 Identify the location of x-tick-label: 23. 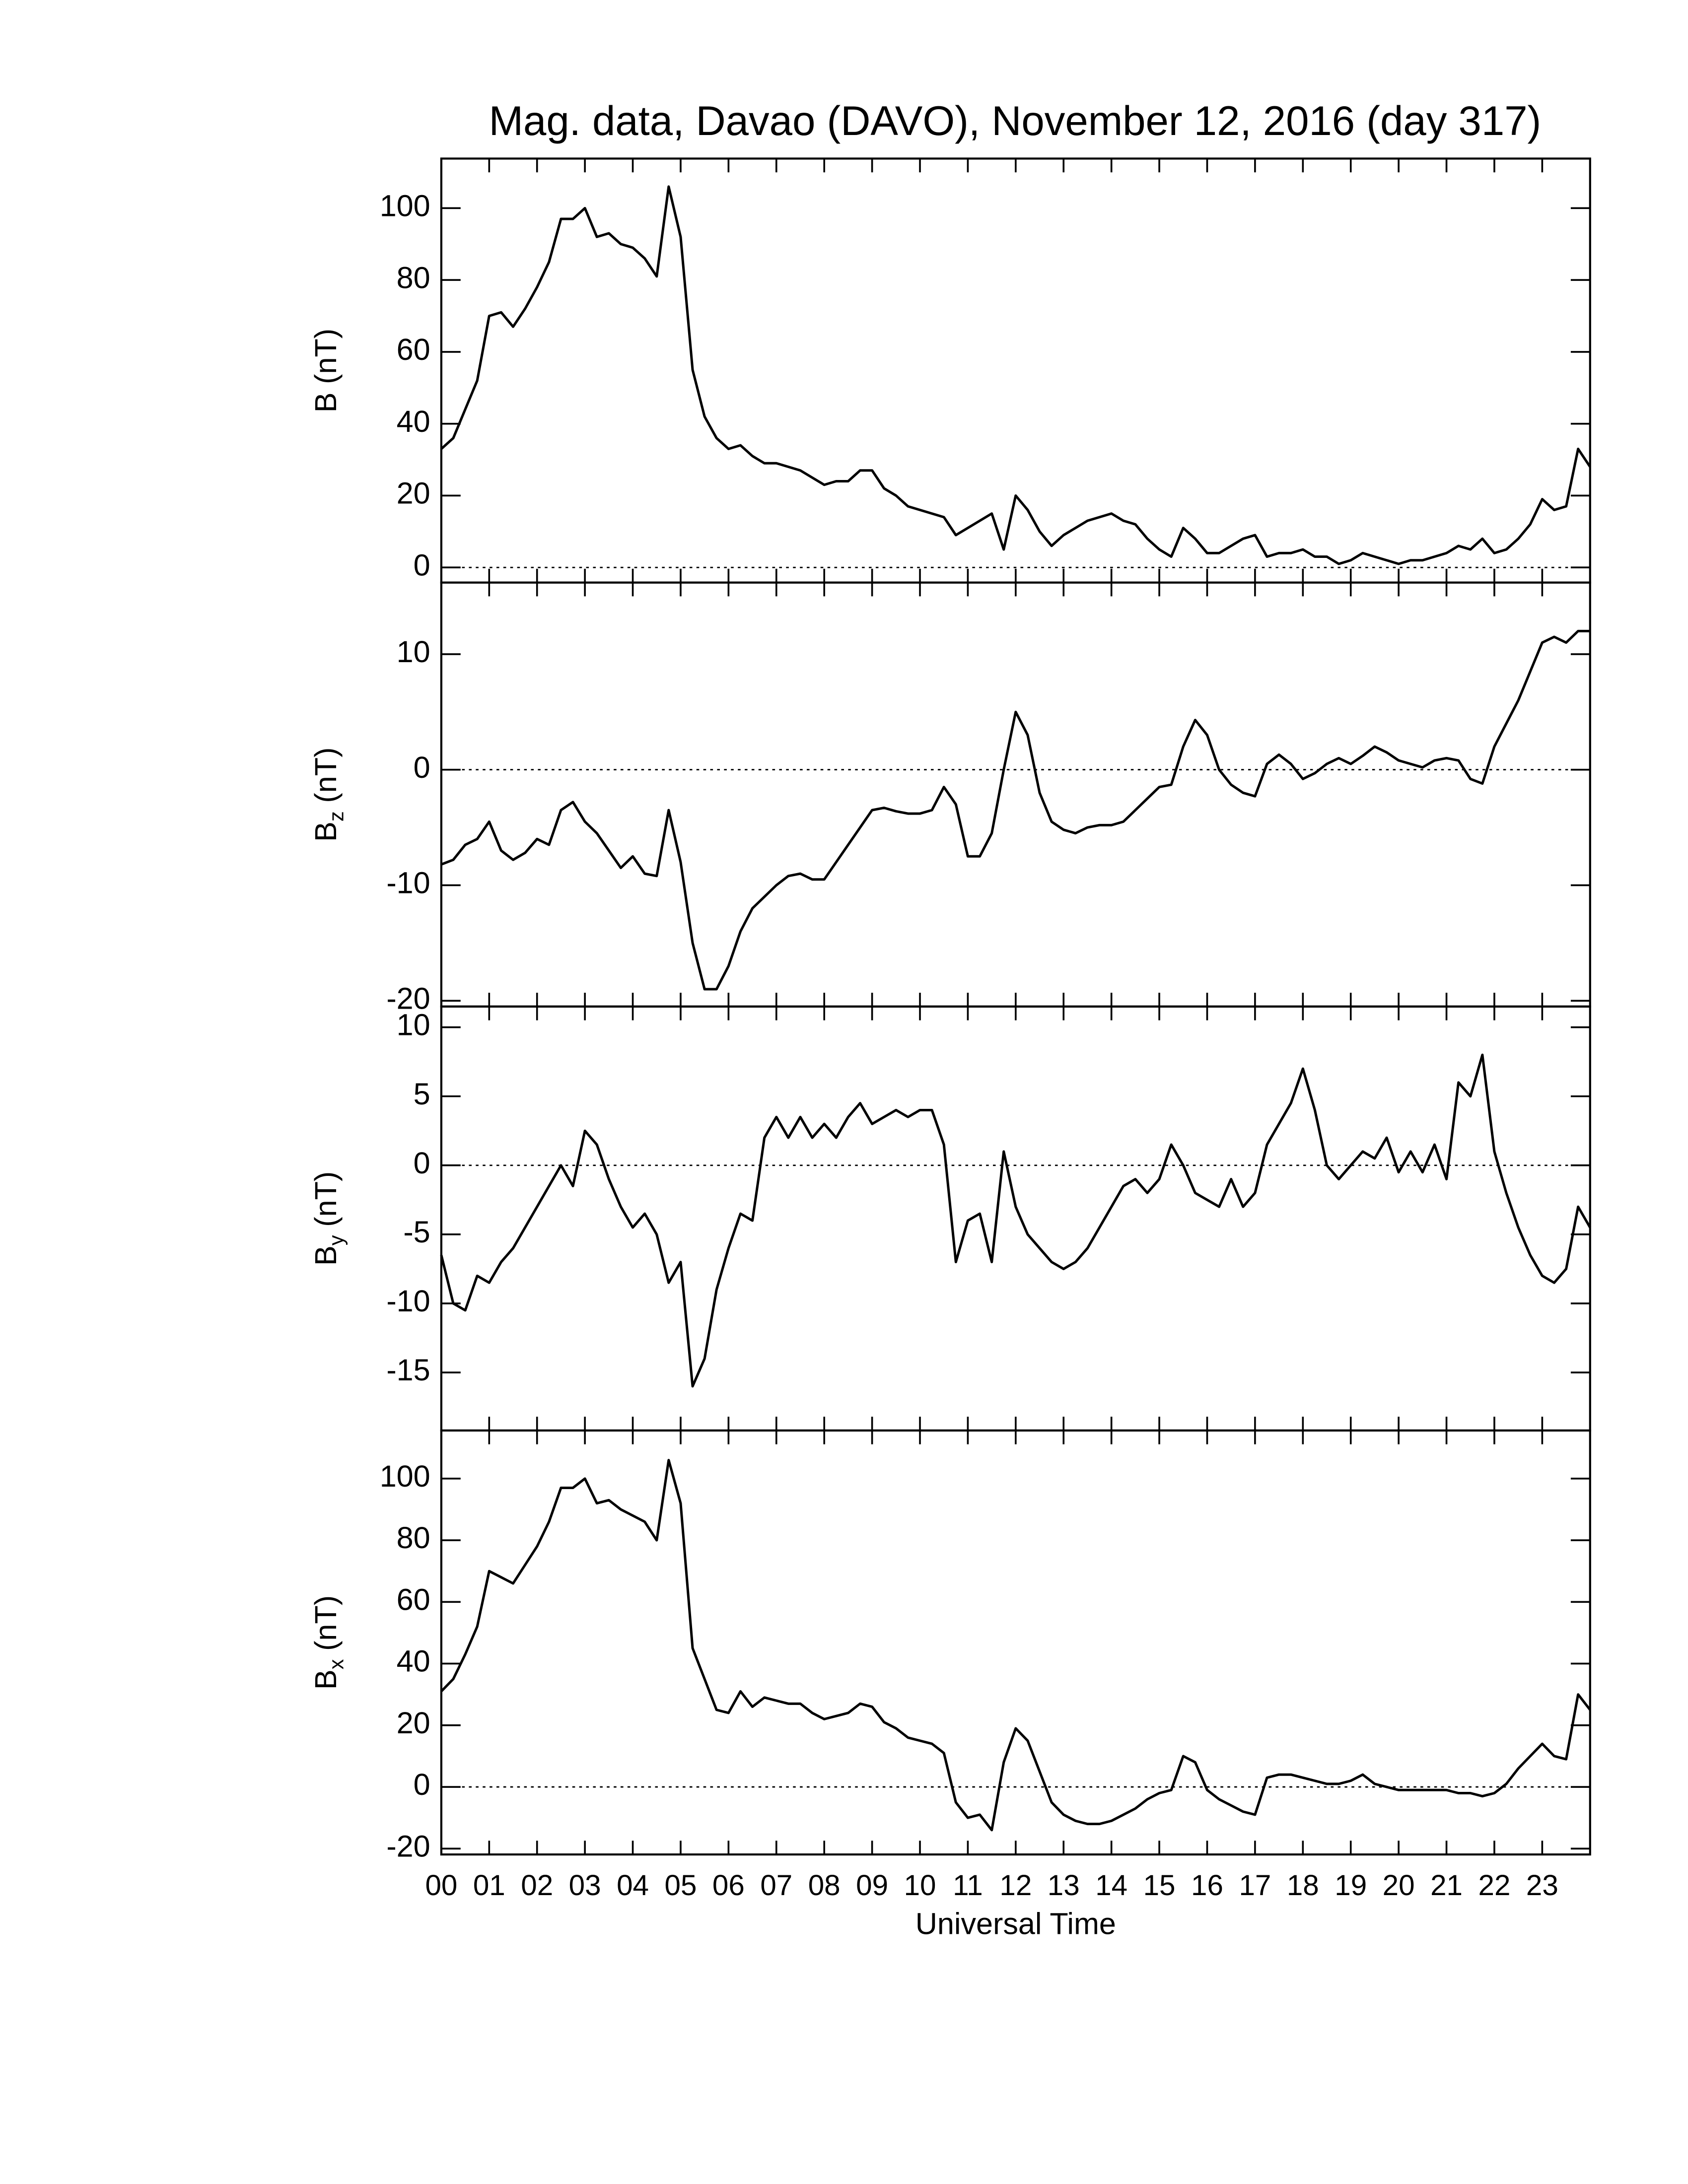
(1542, 1885).